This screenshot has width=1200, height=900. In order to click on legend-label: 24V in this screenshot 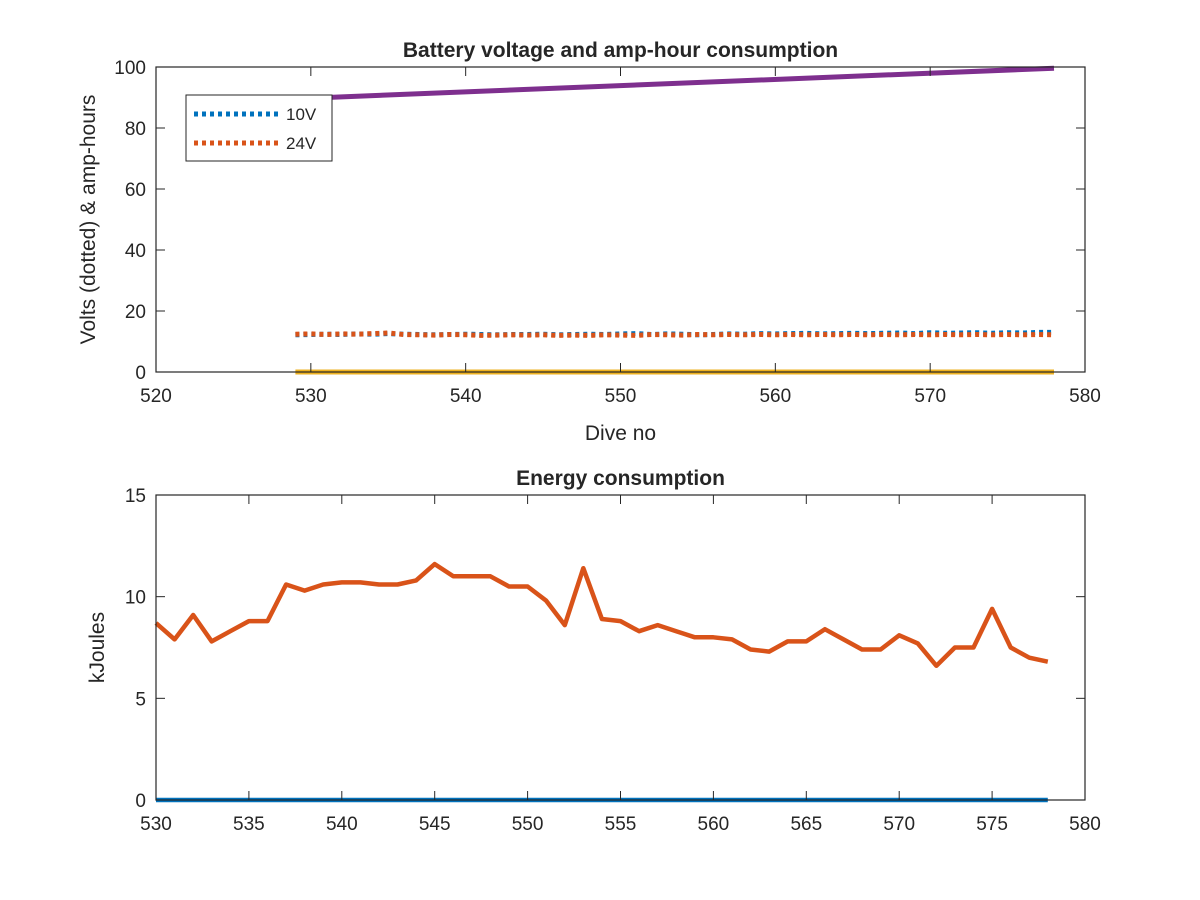, I will do `click(301, 143)`.